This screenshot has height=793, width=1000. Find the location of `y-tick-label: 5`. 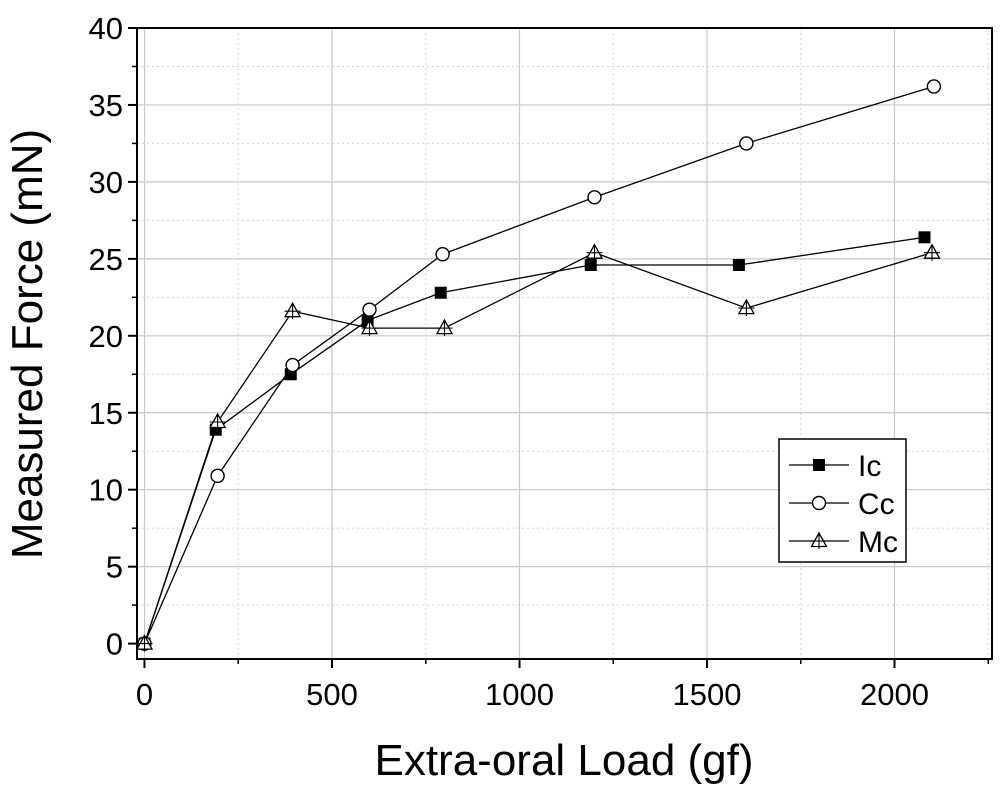

y-tick-label: 5 is located at coordinates (114, 567).